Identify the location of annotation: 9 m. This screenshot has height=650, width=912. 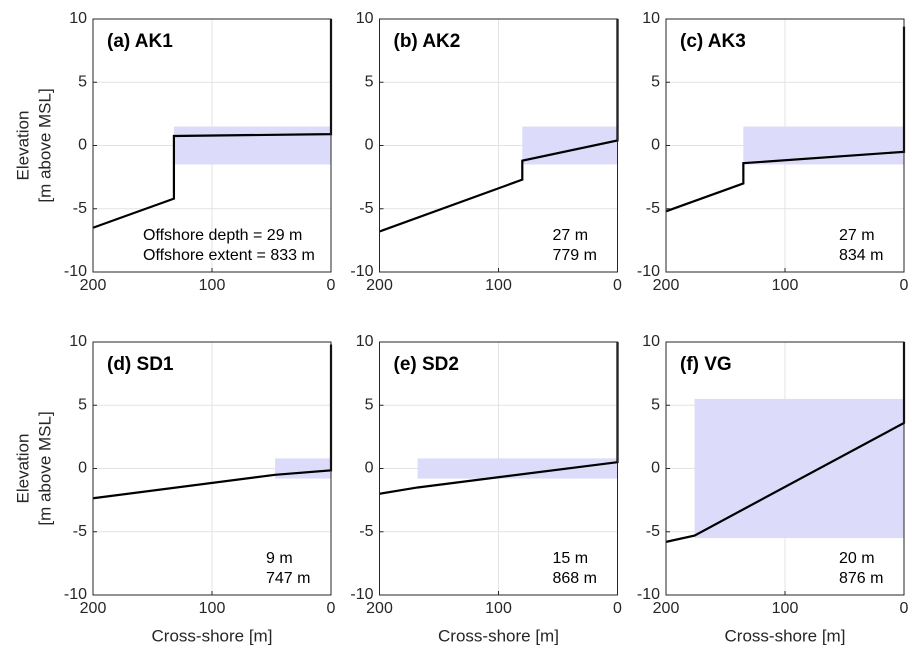
(279, 558).